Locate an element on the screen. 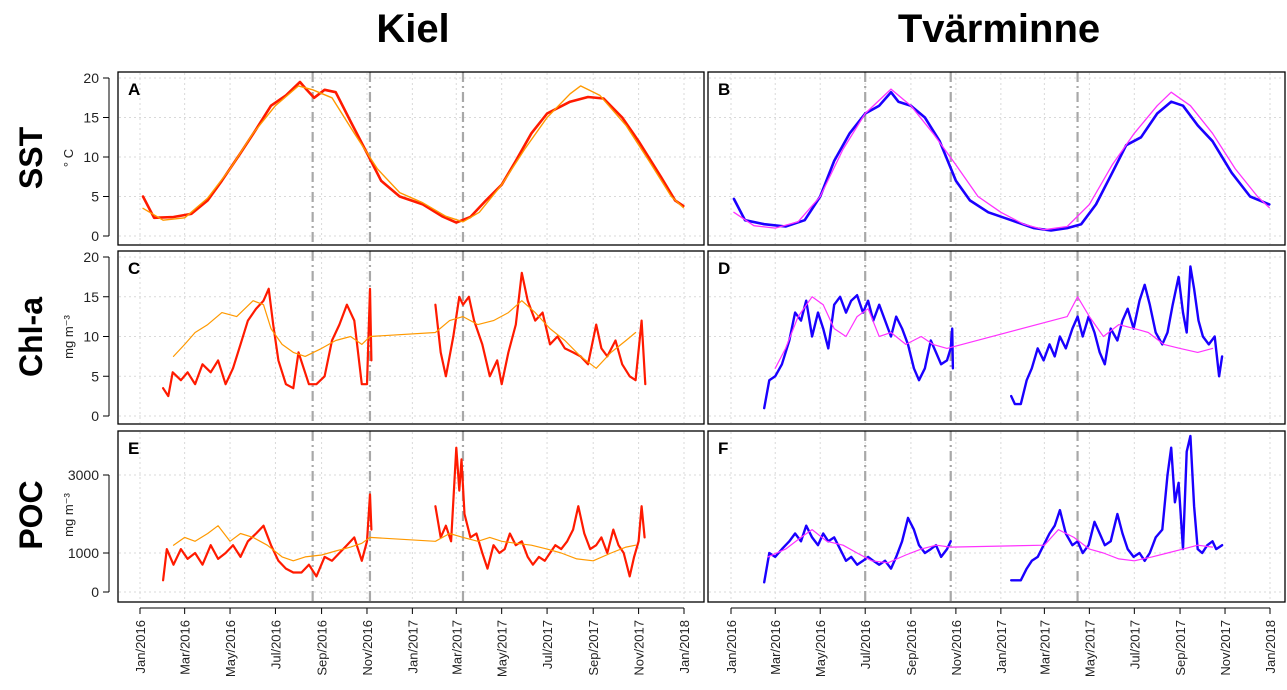  panel-b: B is located at coordinates (996, 158).